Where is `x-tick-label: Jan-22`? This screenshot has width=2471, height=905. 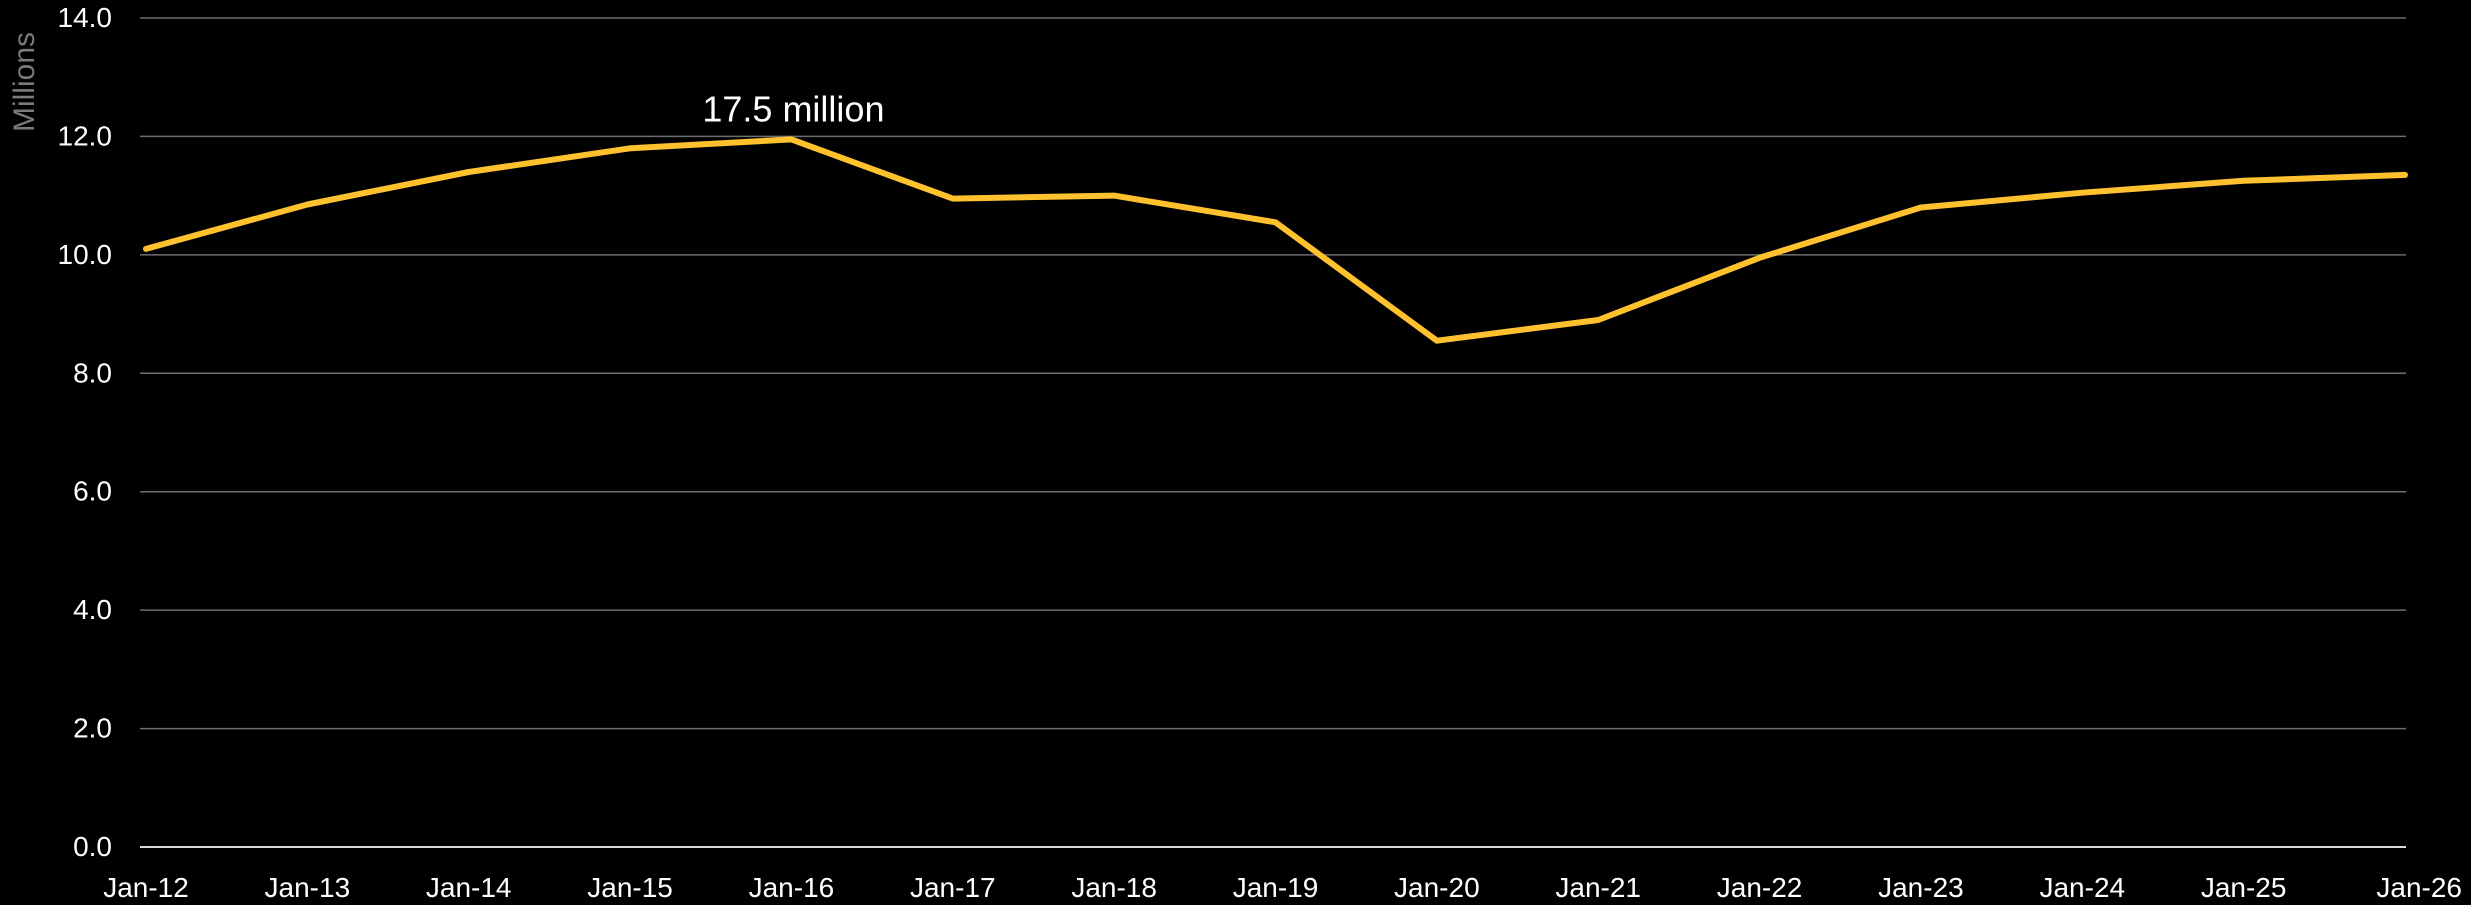
x-tick-label: Jan-22 is located at coordinates (1760, 887).